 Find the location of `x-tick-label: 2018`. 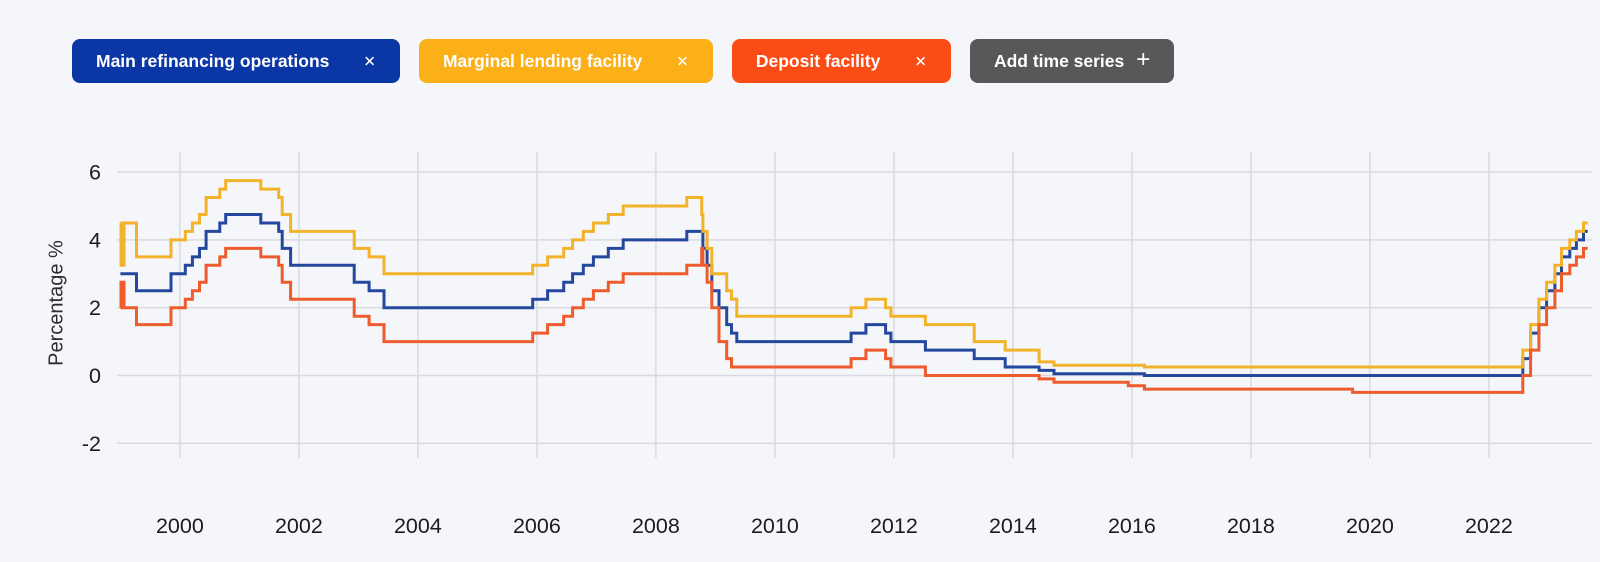

x-tick-label: 2018 is located at coordinates (1251, 526).